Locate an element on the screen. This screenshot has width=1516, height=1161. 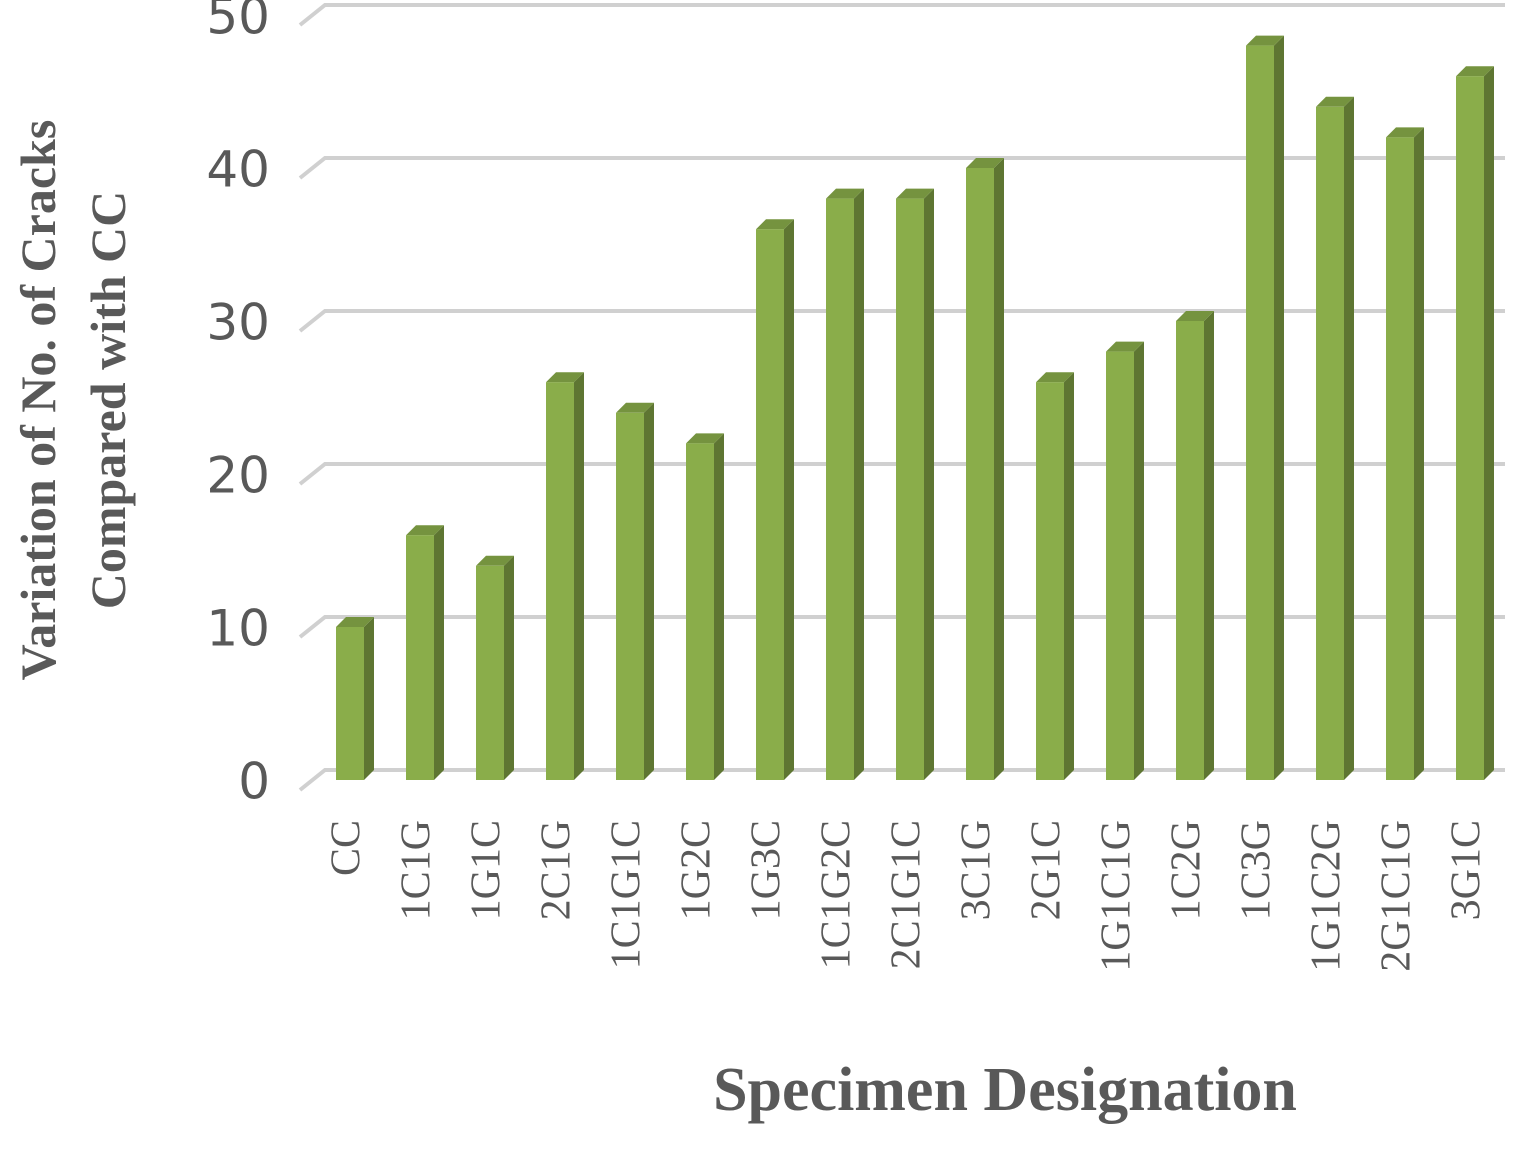
x-tick-label: 3G1C is located at coordinates (1467, 870).